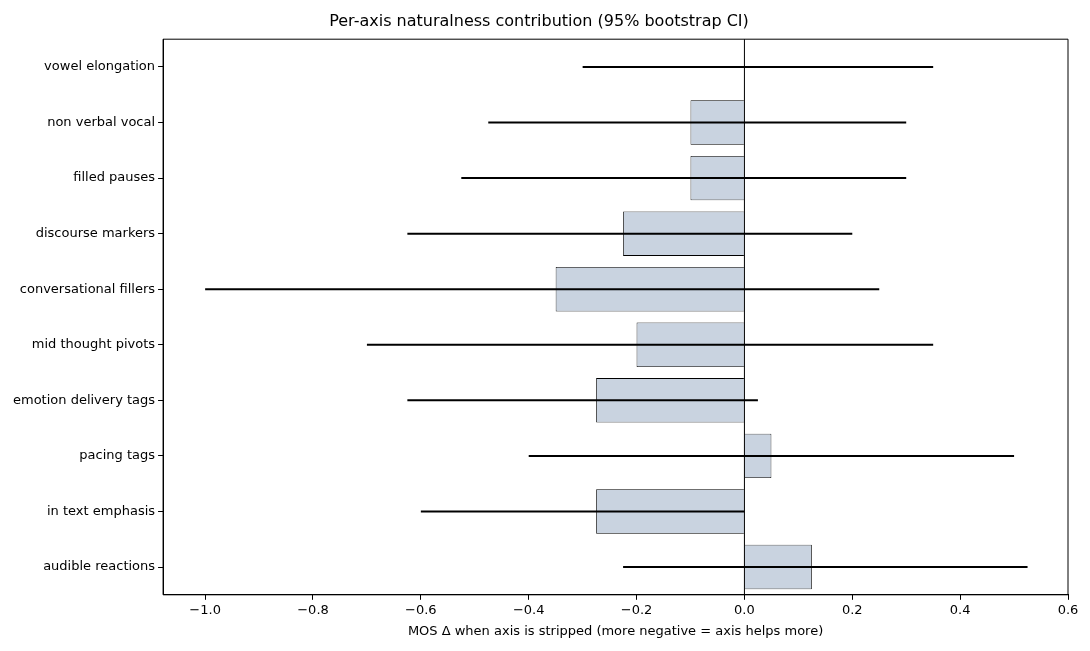 The width and height of the screenshot is (1090, 651). Describe the element at coordinates (744, 609) in the screenshot. I see `x-tick-label: 0.0` at that location.